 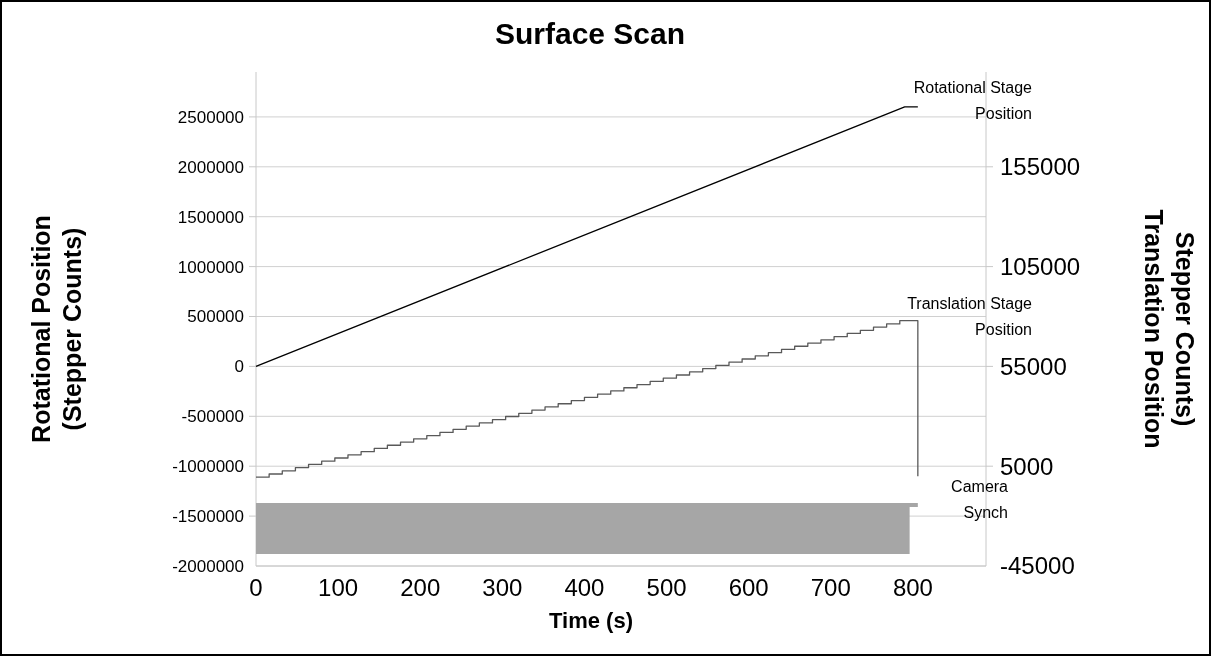 I want to click on y-tick-label: 0, so click(x=239, y=367).